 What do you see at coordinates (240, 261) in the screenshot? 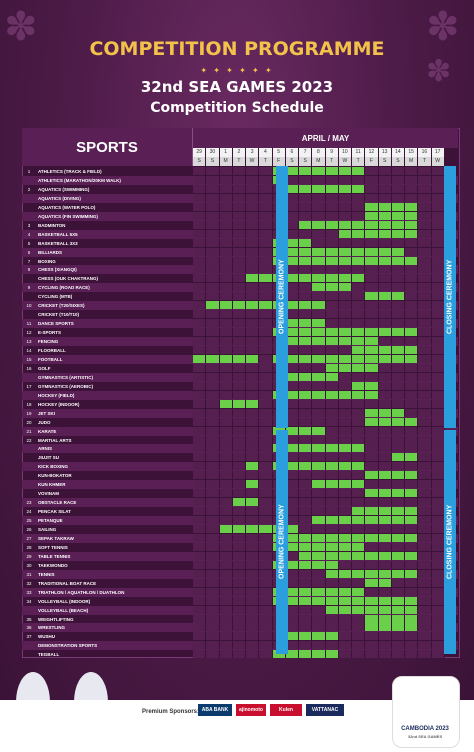
I see `sport-row: 7 BOXING` at bounding box center [240, 261].